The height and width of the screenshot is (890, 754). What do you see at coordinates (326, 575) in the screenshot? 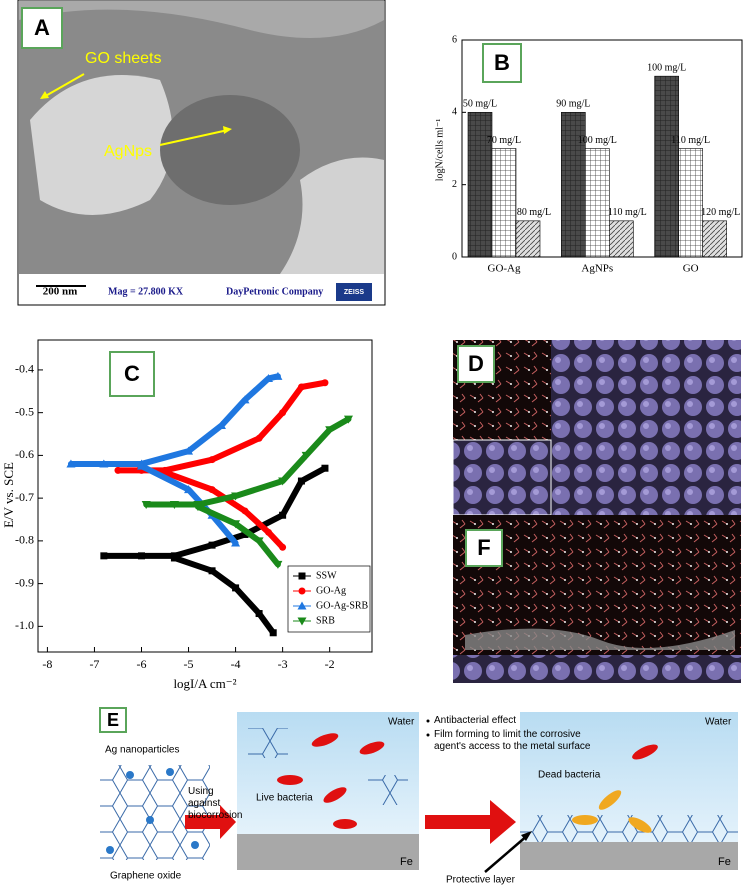
I see `legend-label: SSW` at bounding box center [326, 575].